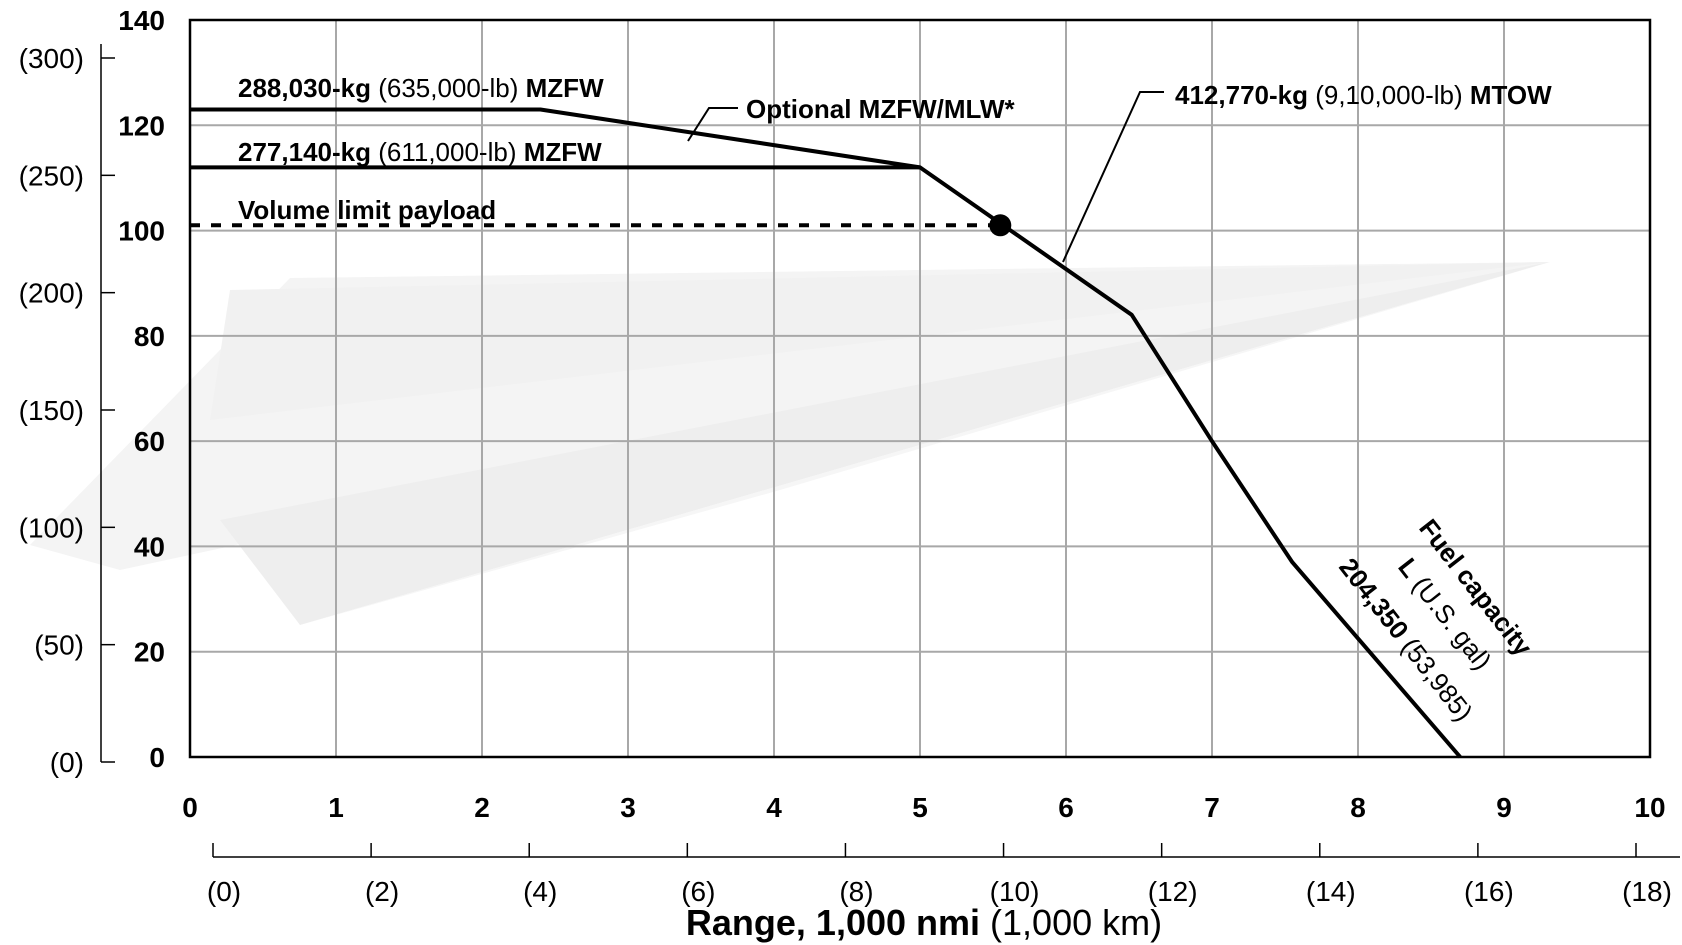 This screenshot has height=945, width=1682. Describe the element at coordinates (1504, 807) in the screenshot. I see `x-tick-label: 9` at that location.